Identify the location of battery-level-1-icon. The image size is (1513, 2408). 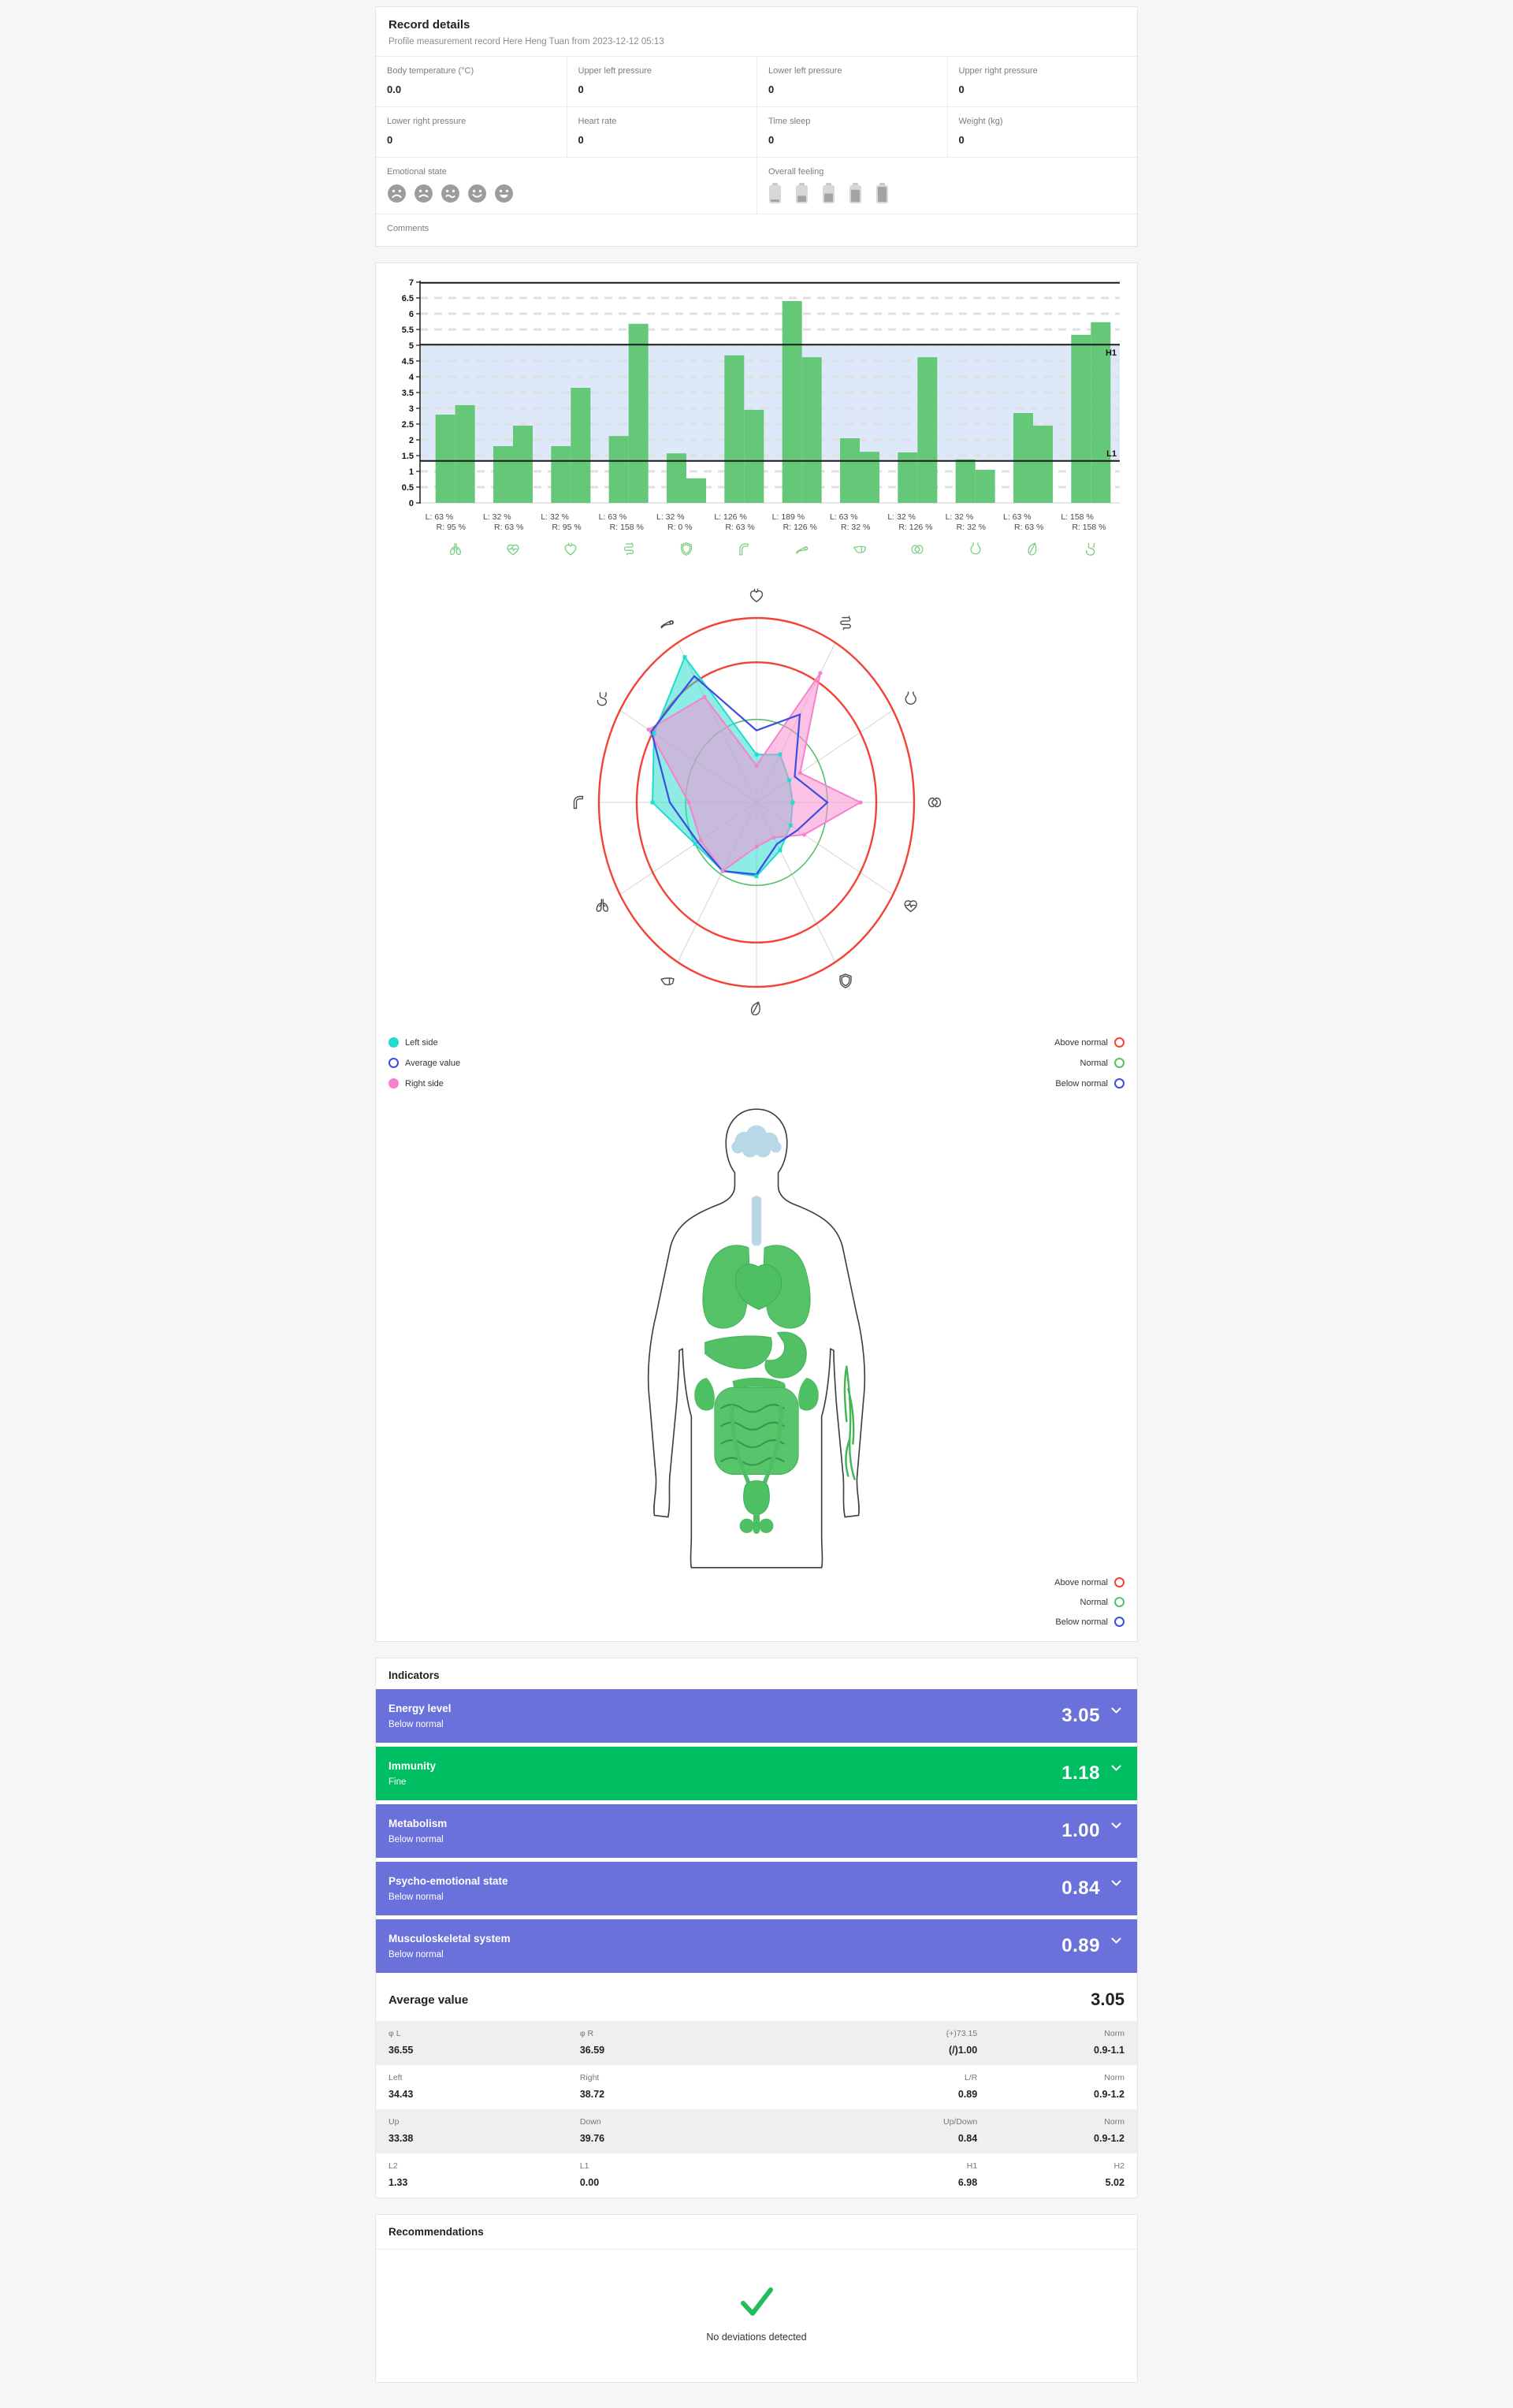
(775, 193).